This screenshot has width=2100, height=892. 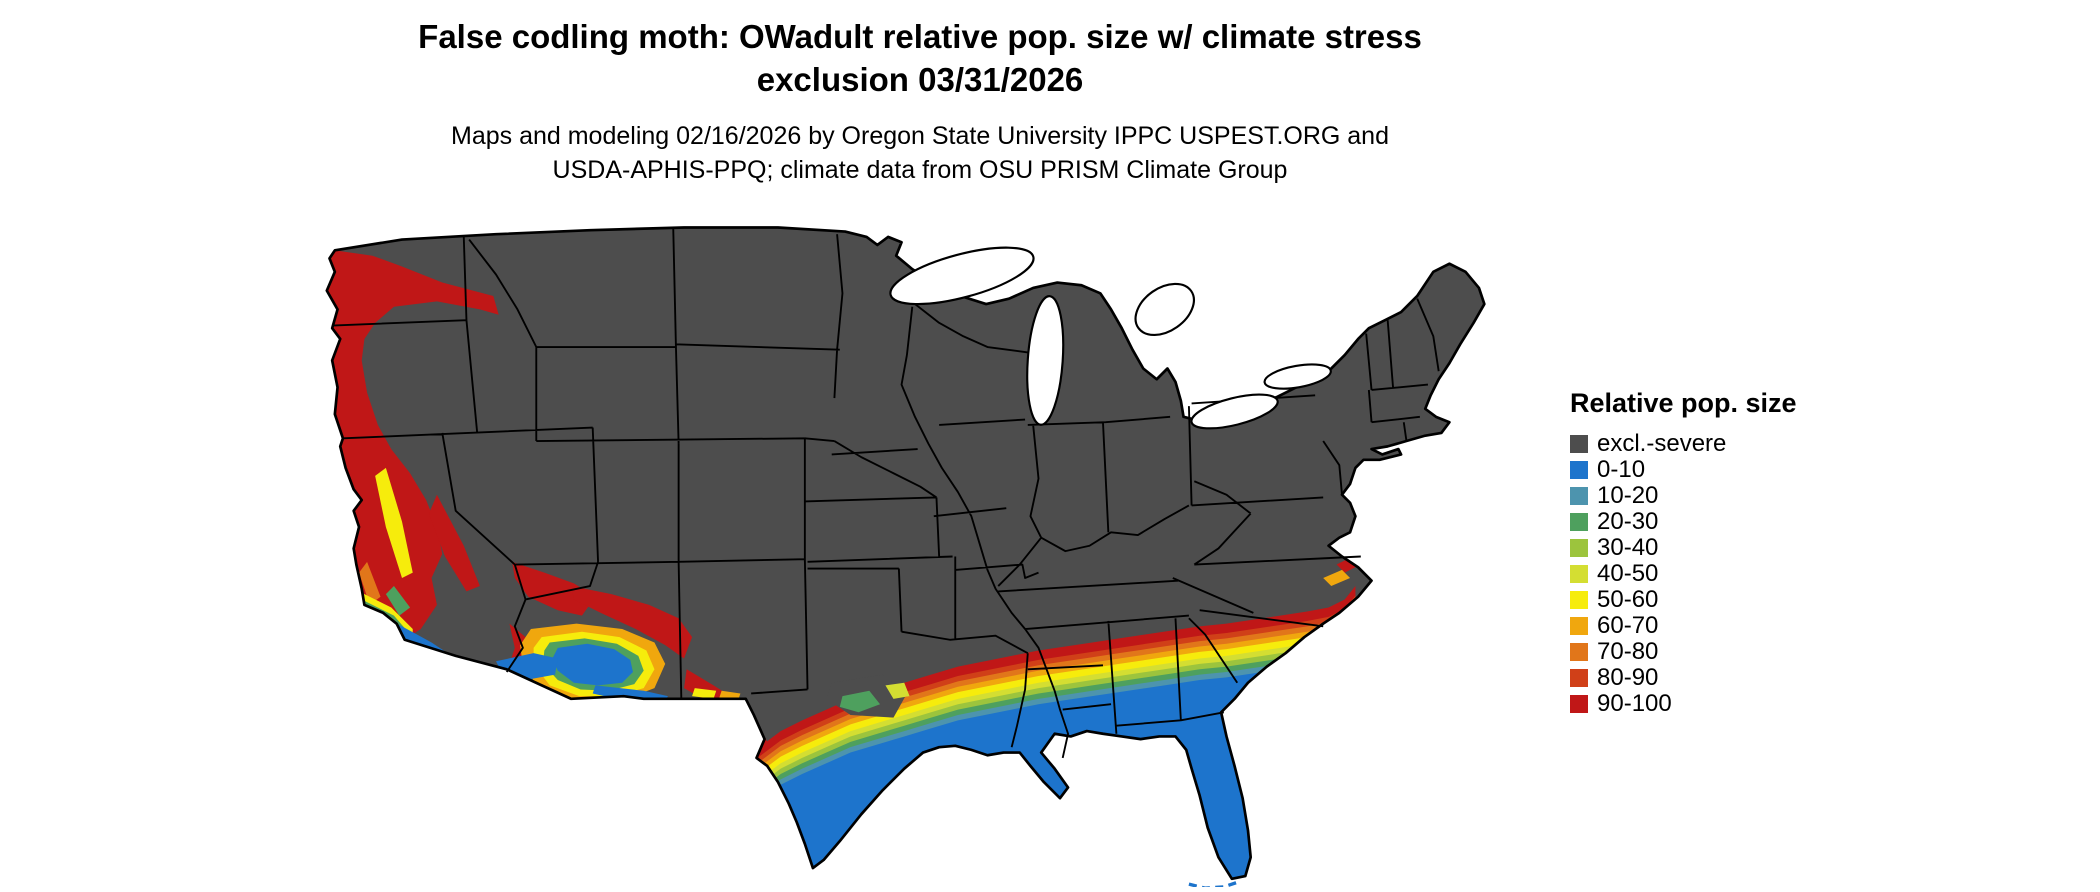 I want to click on legend-label: 10-20, so click(x=1628, y=495).